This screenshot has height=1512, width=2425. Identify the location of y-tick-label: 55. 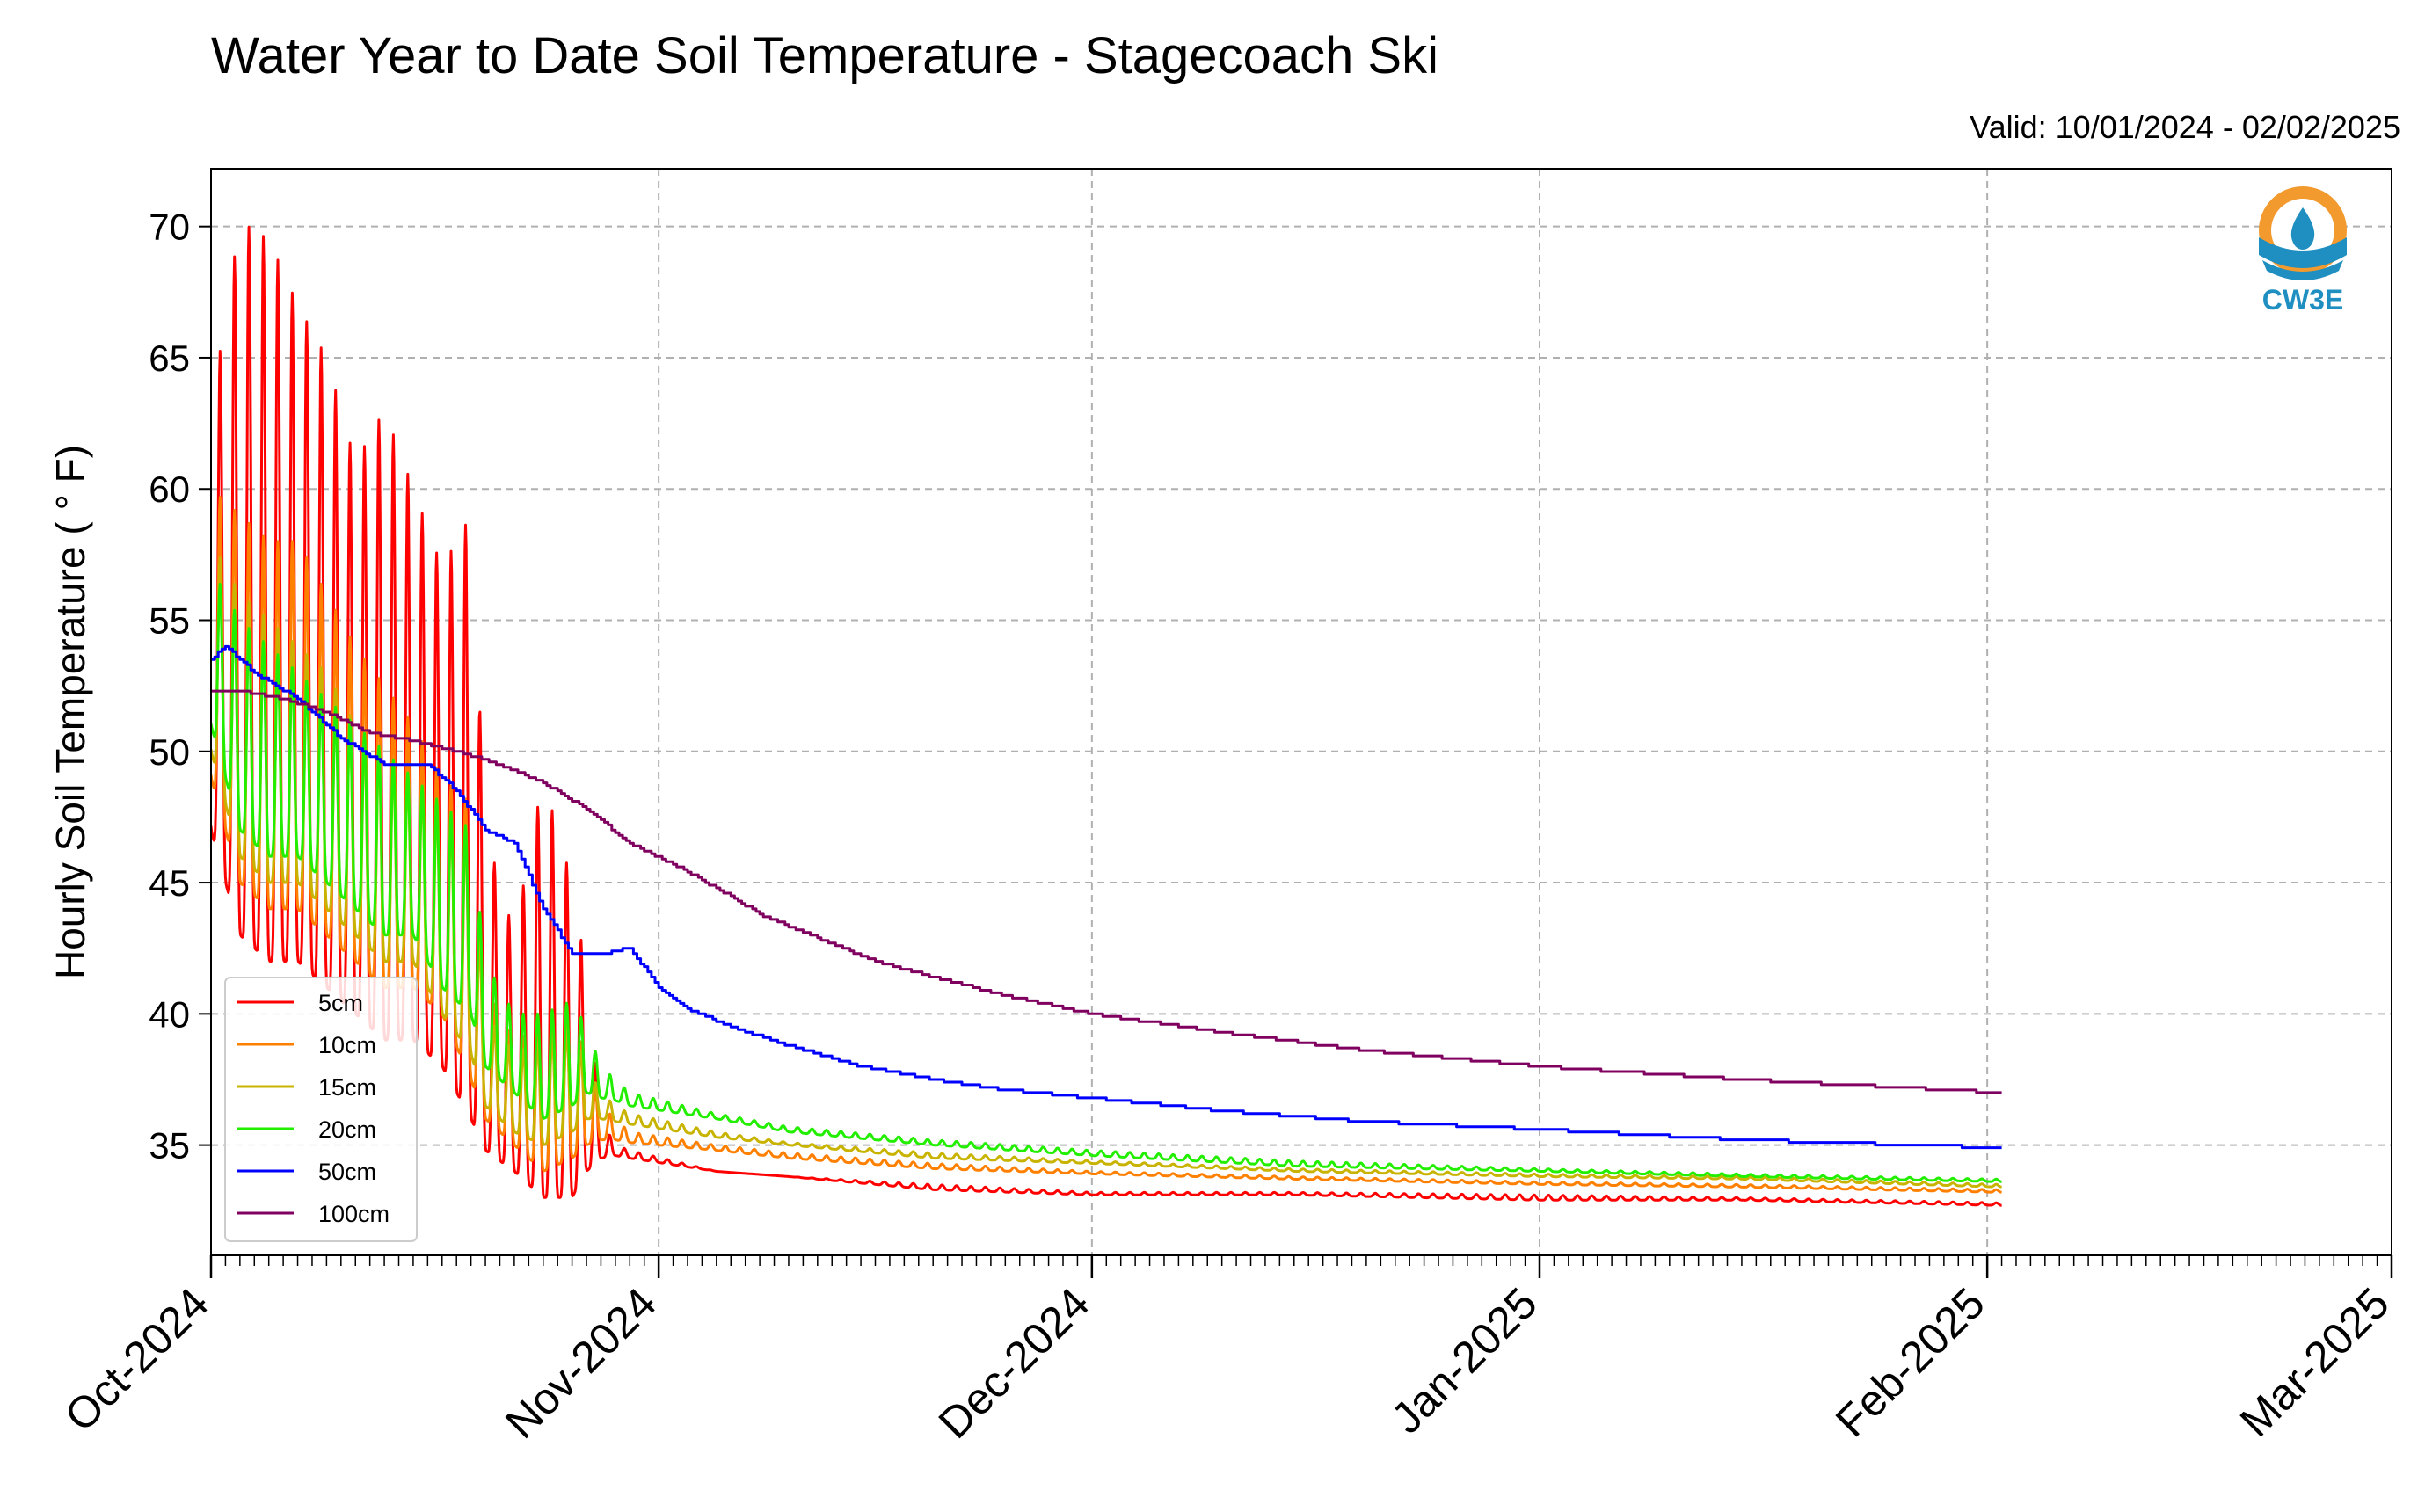
(169, 621).